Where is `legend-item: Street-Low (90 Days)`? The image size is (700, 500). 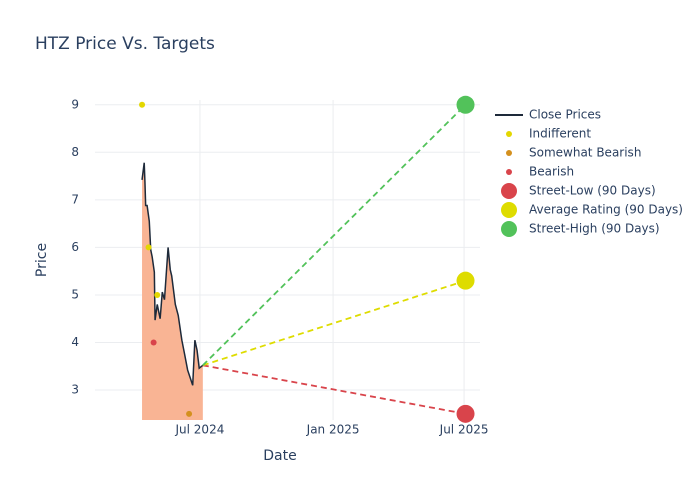
legend-item: Street-Low (90 Days) is located at coordinates (578, 191).